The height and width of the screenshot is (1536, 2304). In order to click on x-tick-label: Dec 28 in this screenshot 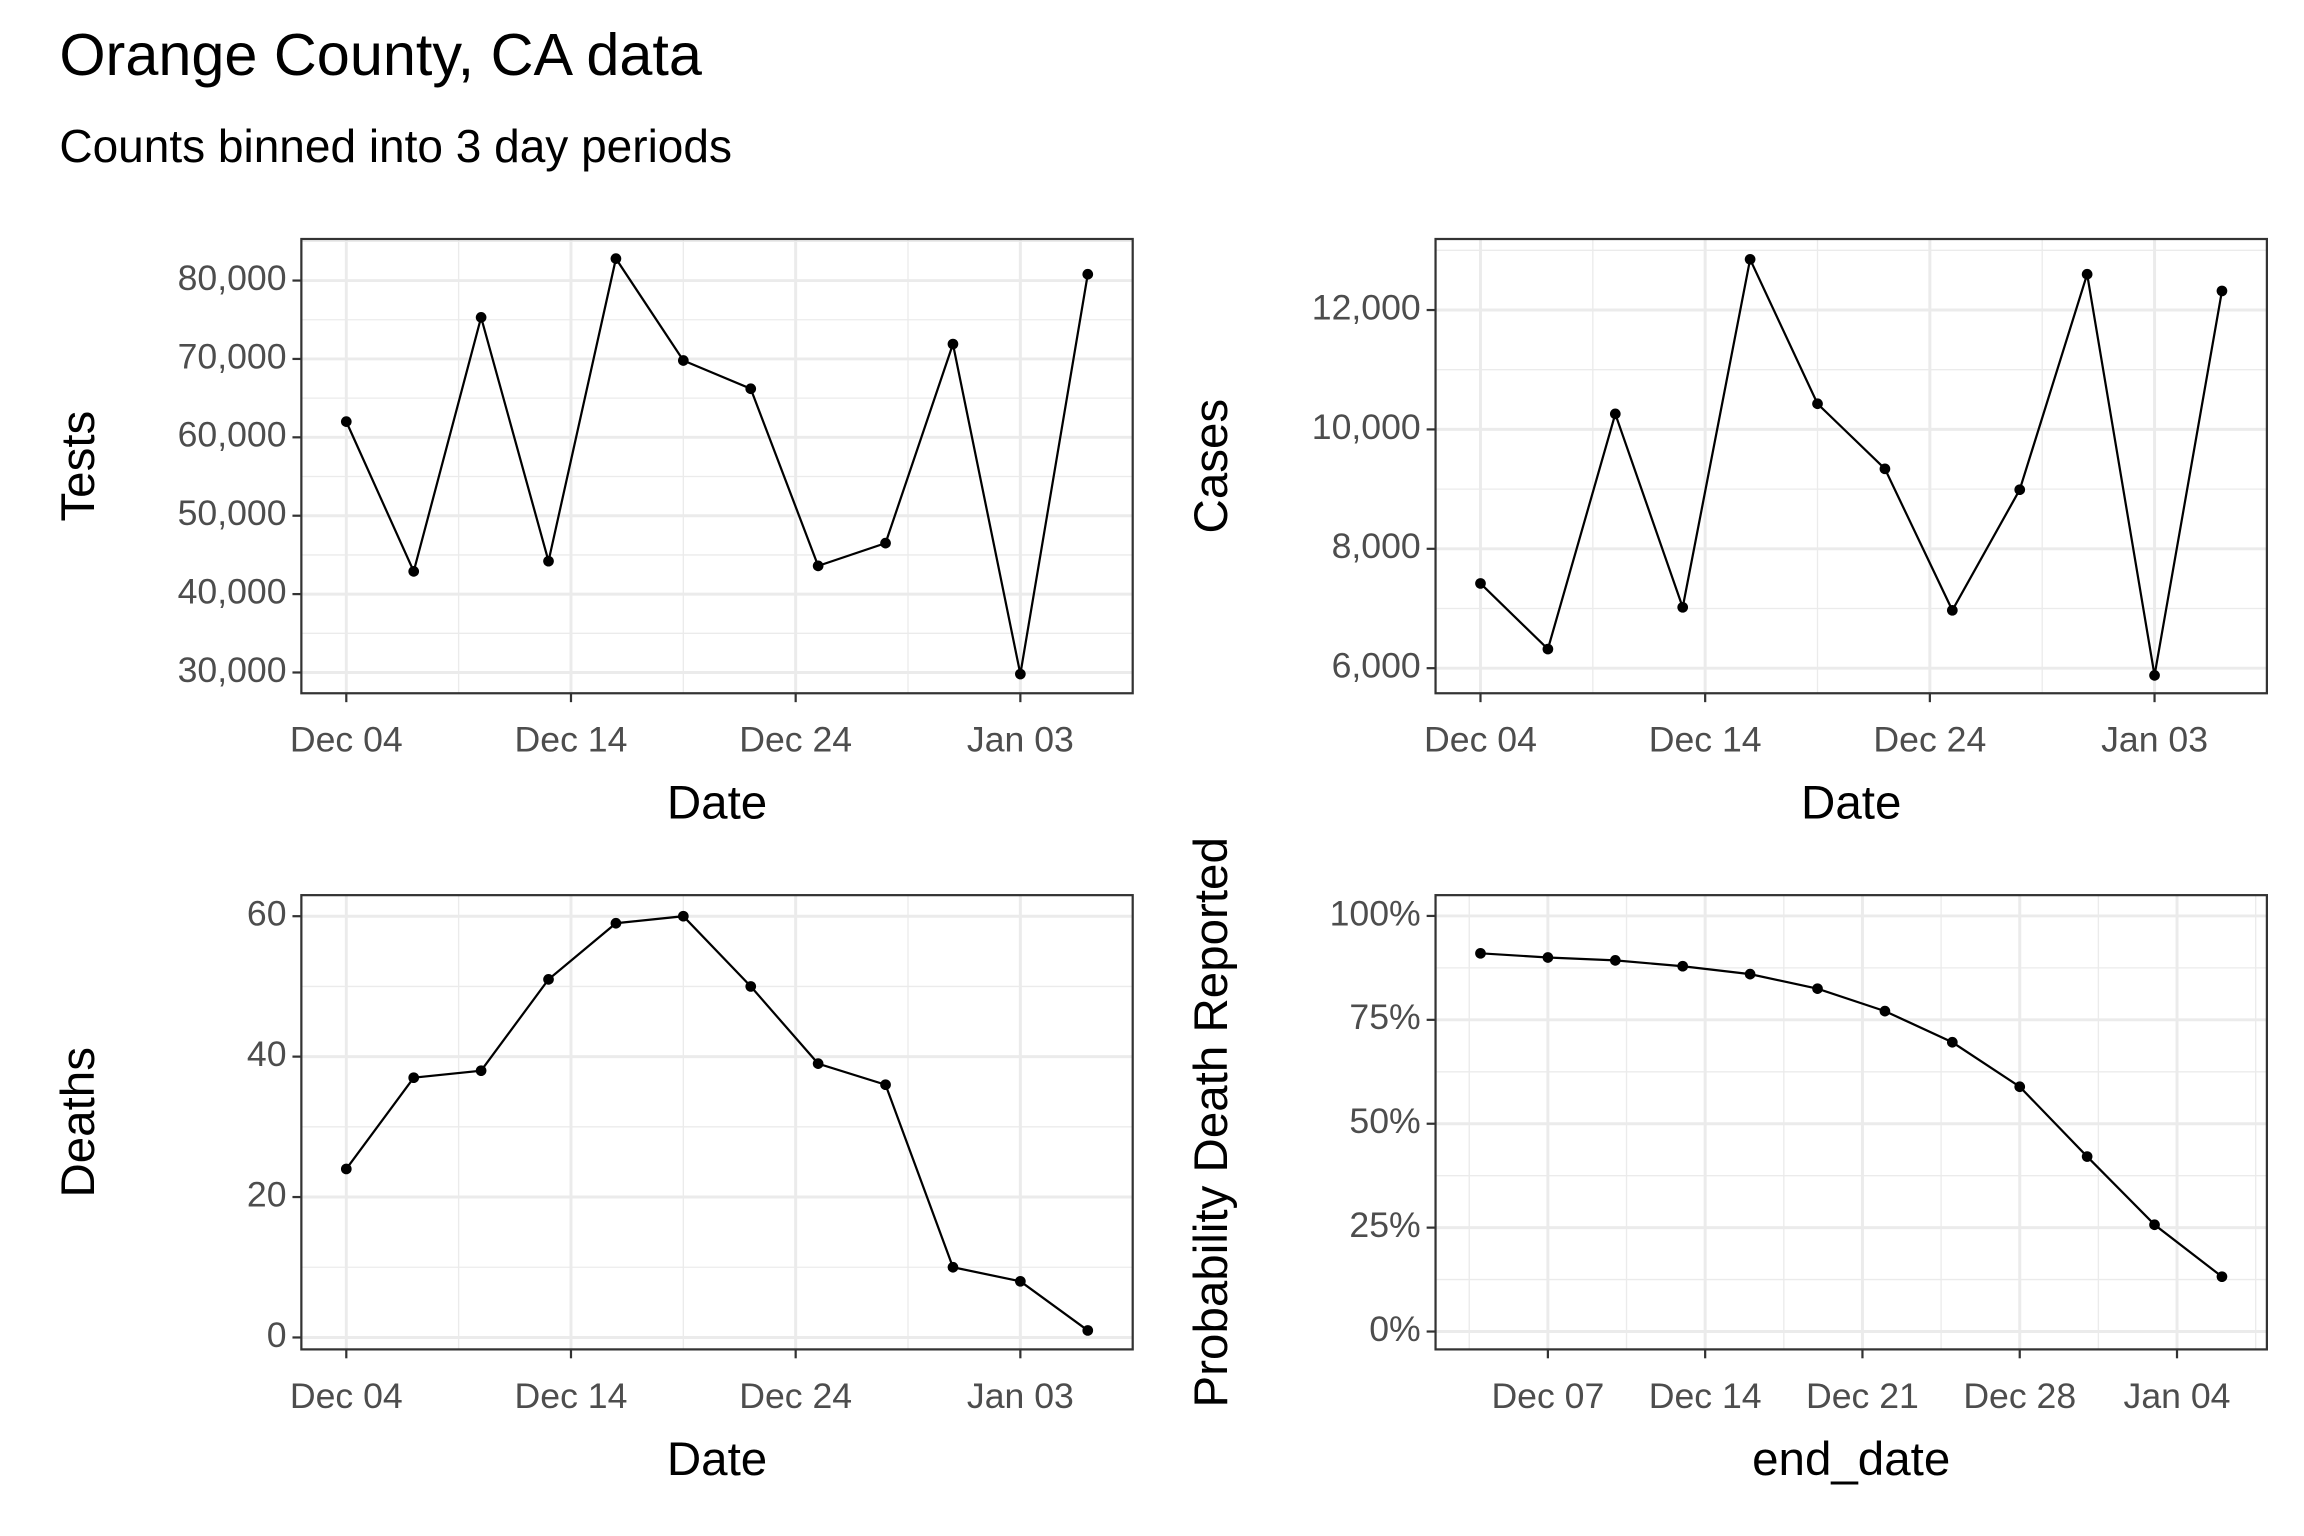, I will do `click(2019, 1396)`.